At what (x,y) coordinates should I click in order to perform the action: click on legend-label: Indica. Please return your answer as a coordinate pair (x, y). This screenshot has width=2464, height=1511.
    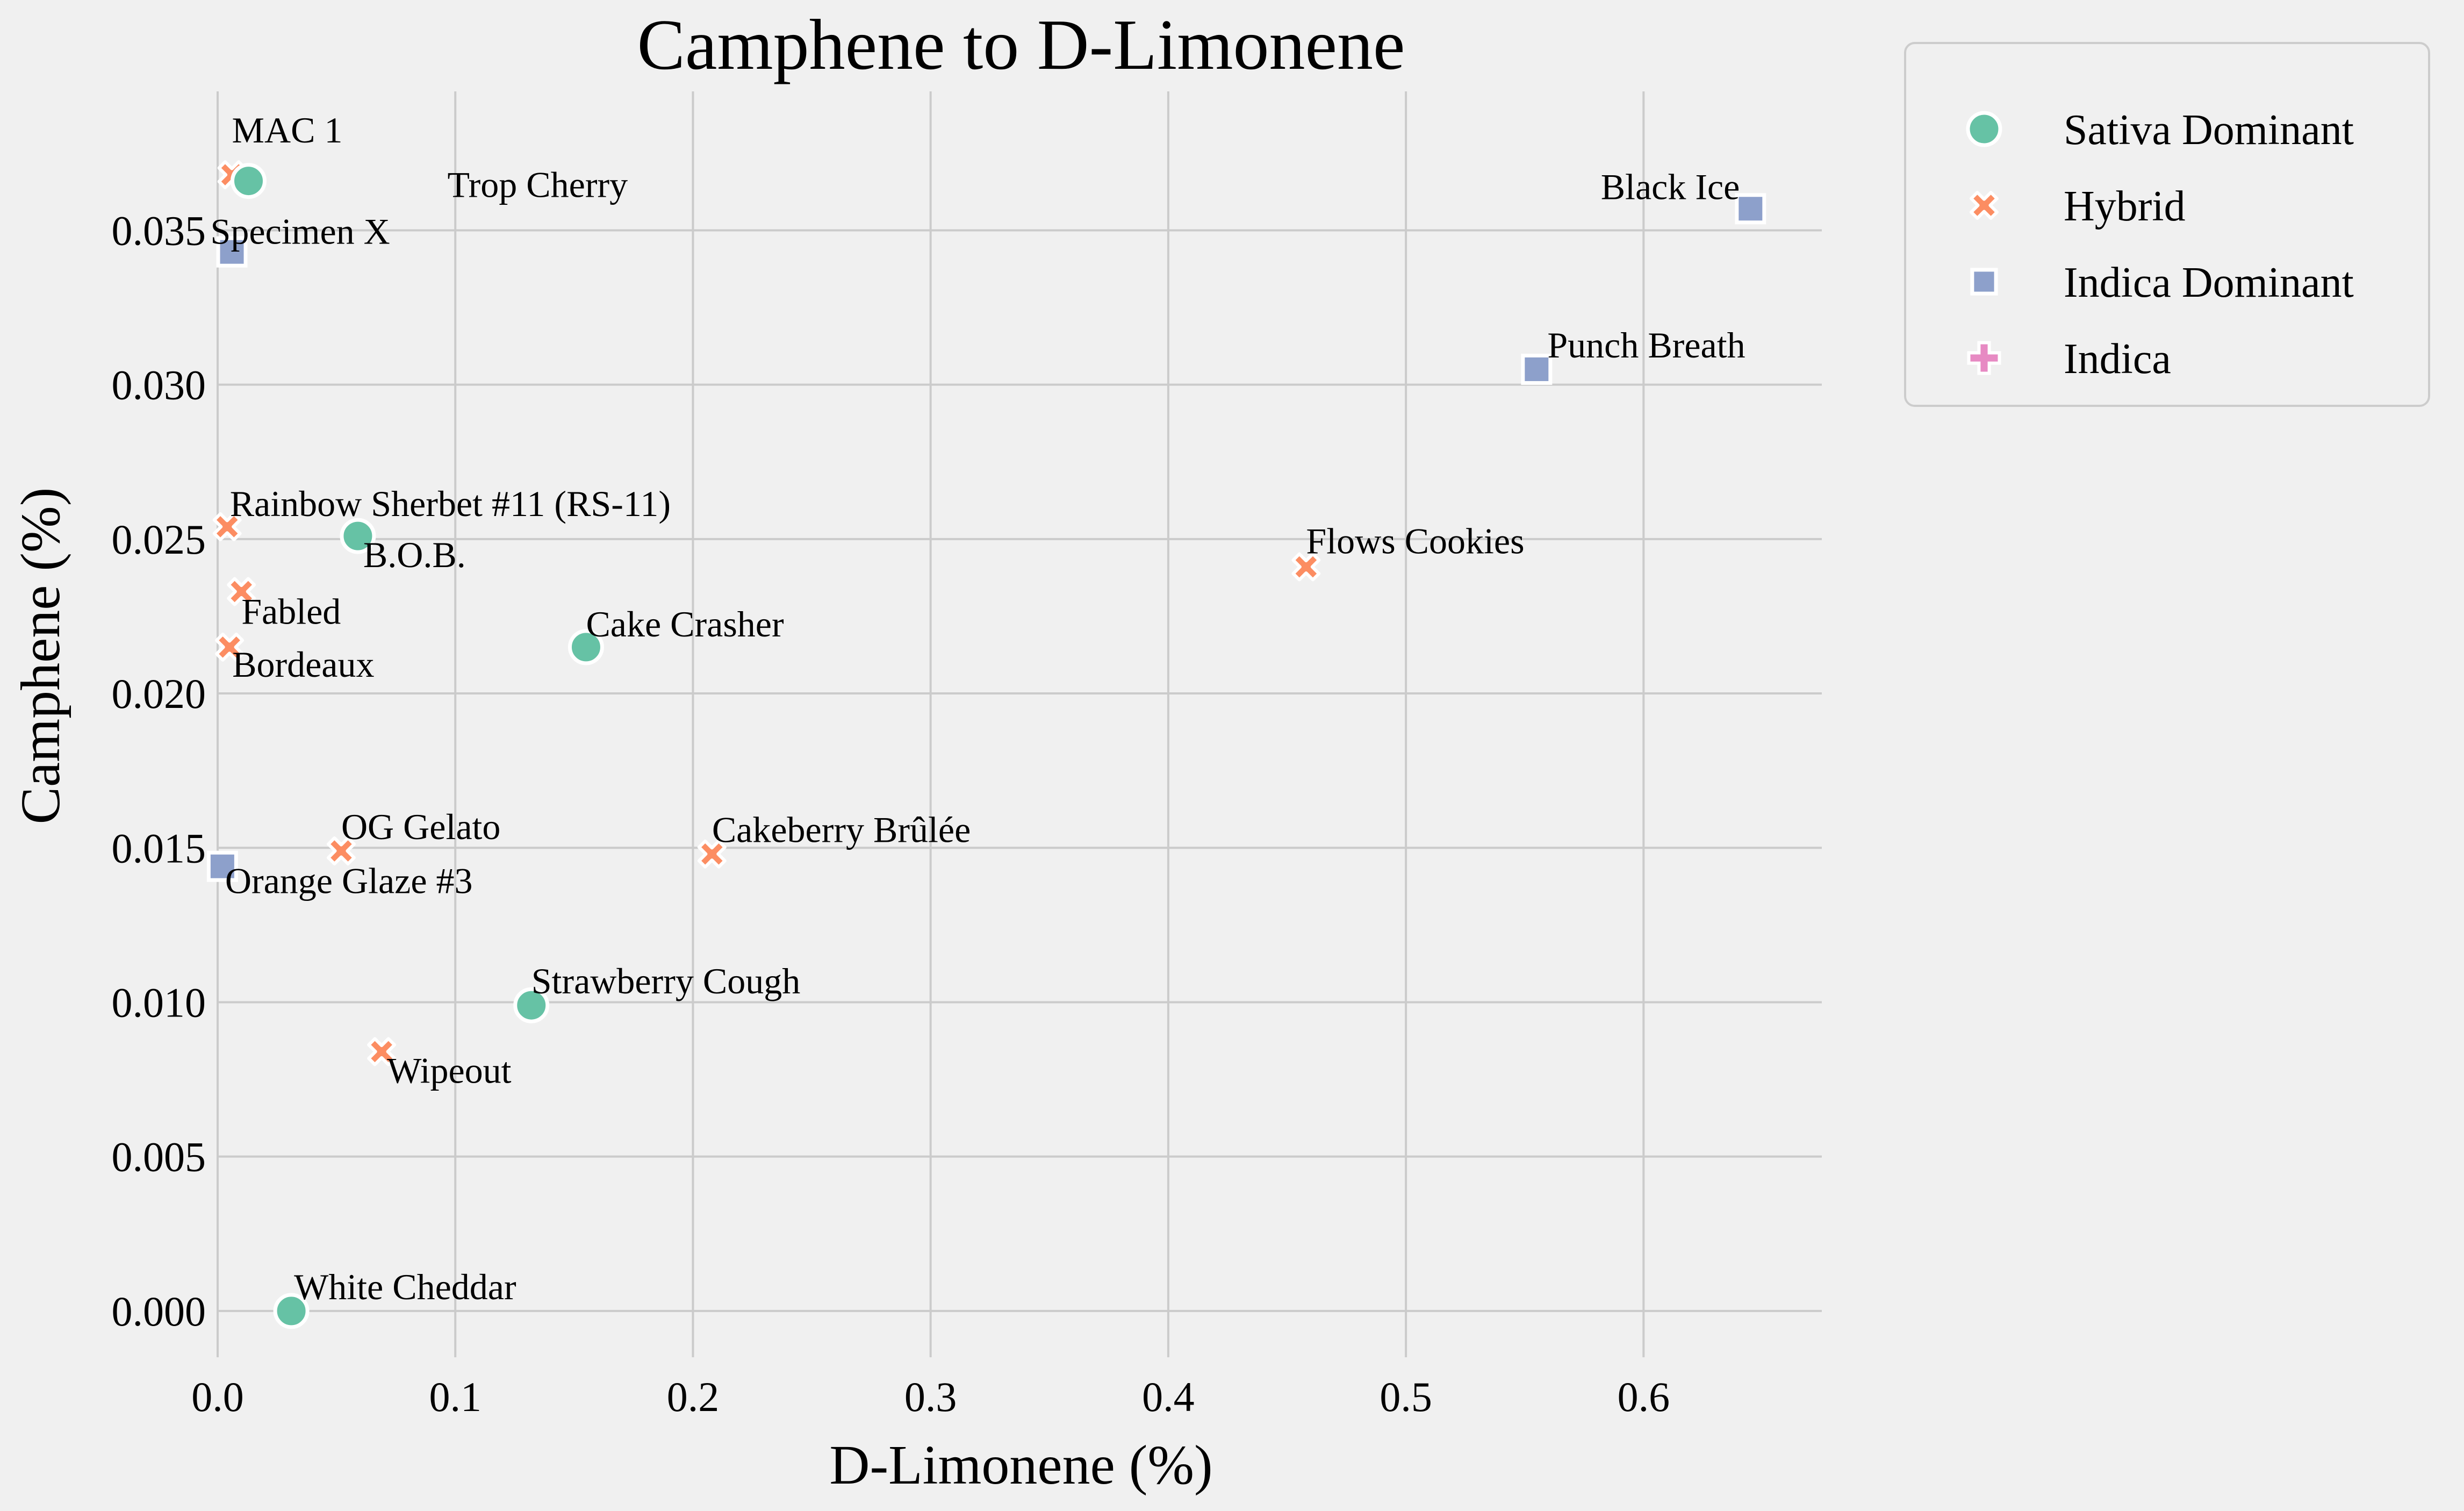
    Looking at the image, I should click on (2117, 359).